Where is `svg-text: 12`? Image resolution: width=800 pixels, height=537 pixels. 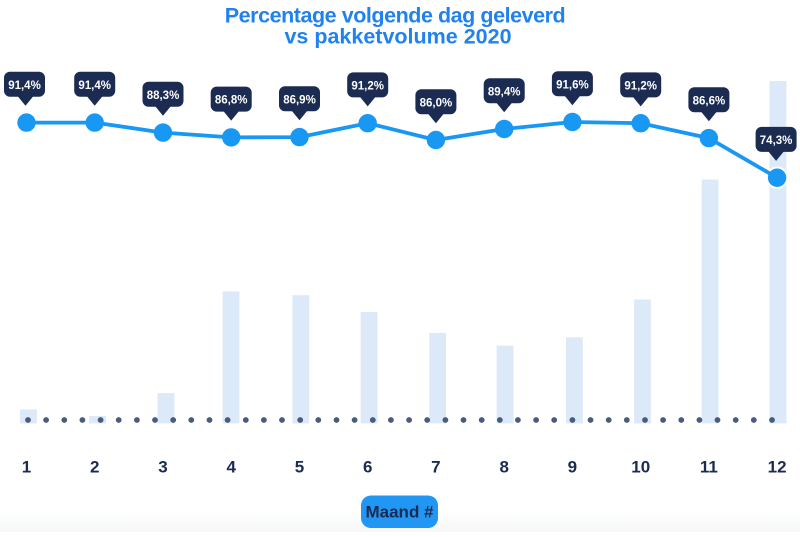 svg-text: 12 is located at coordinates (777, 466).